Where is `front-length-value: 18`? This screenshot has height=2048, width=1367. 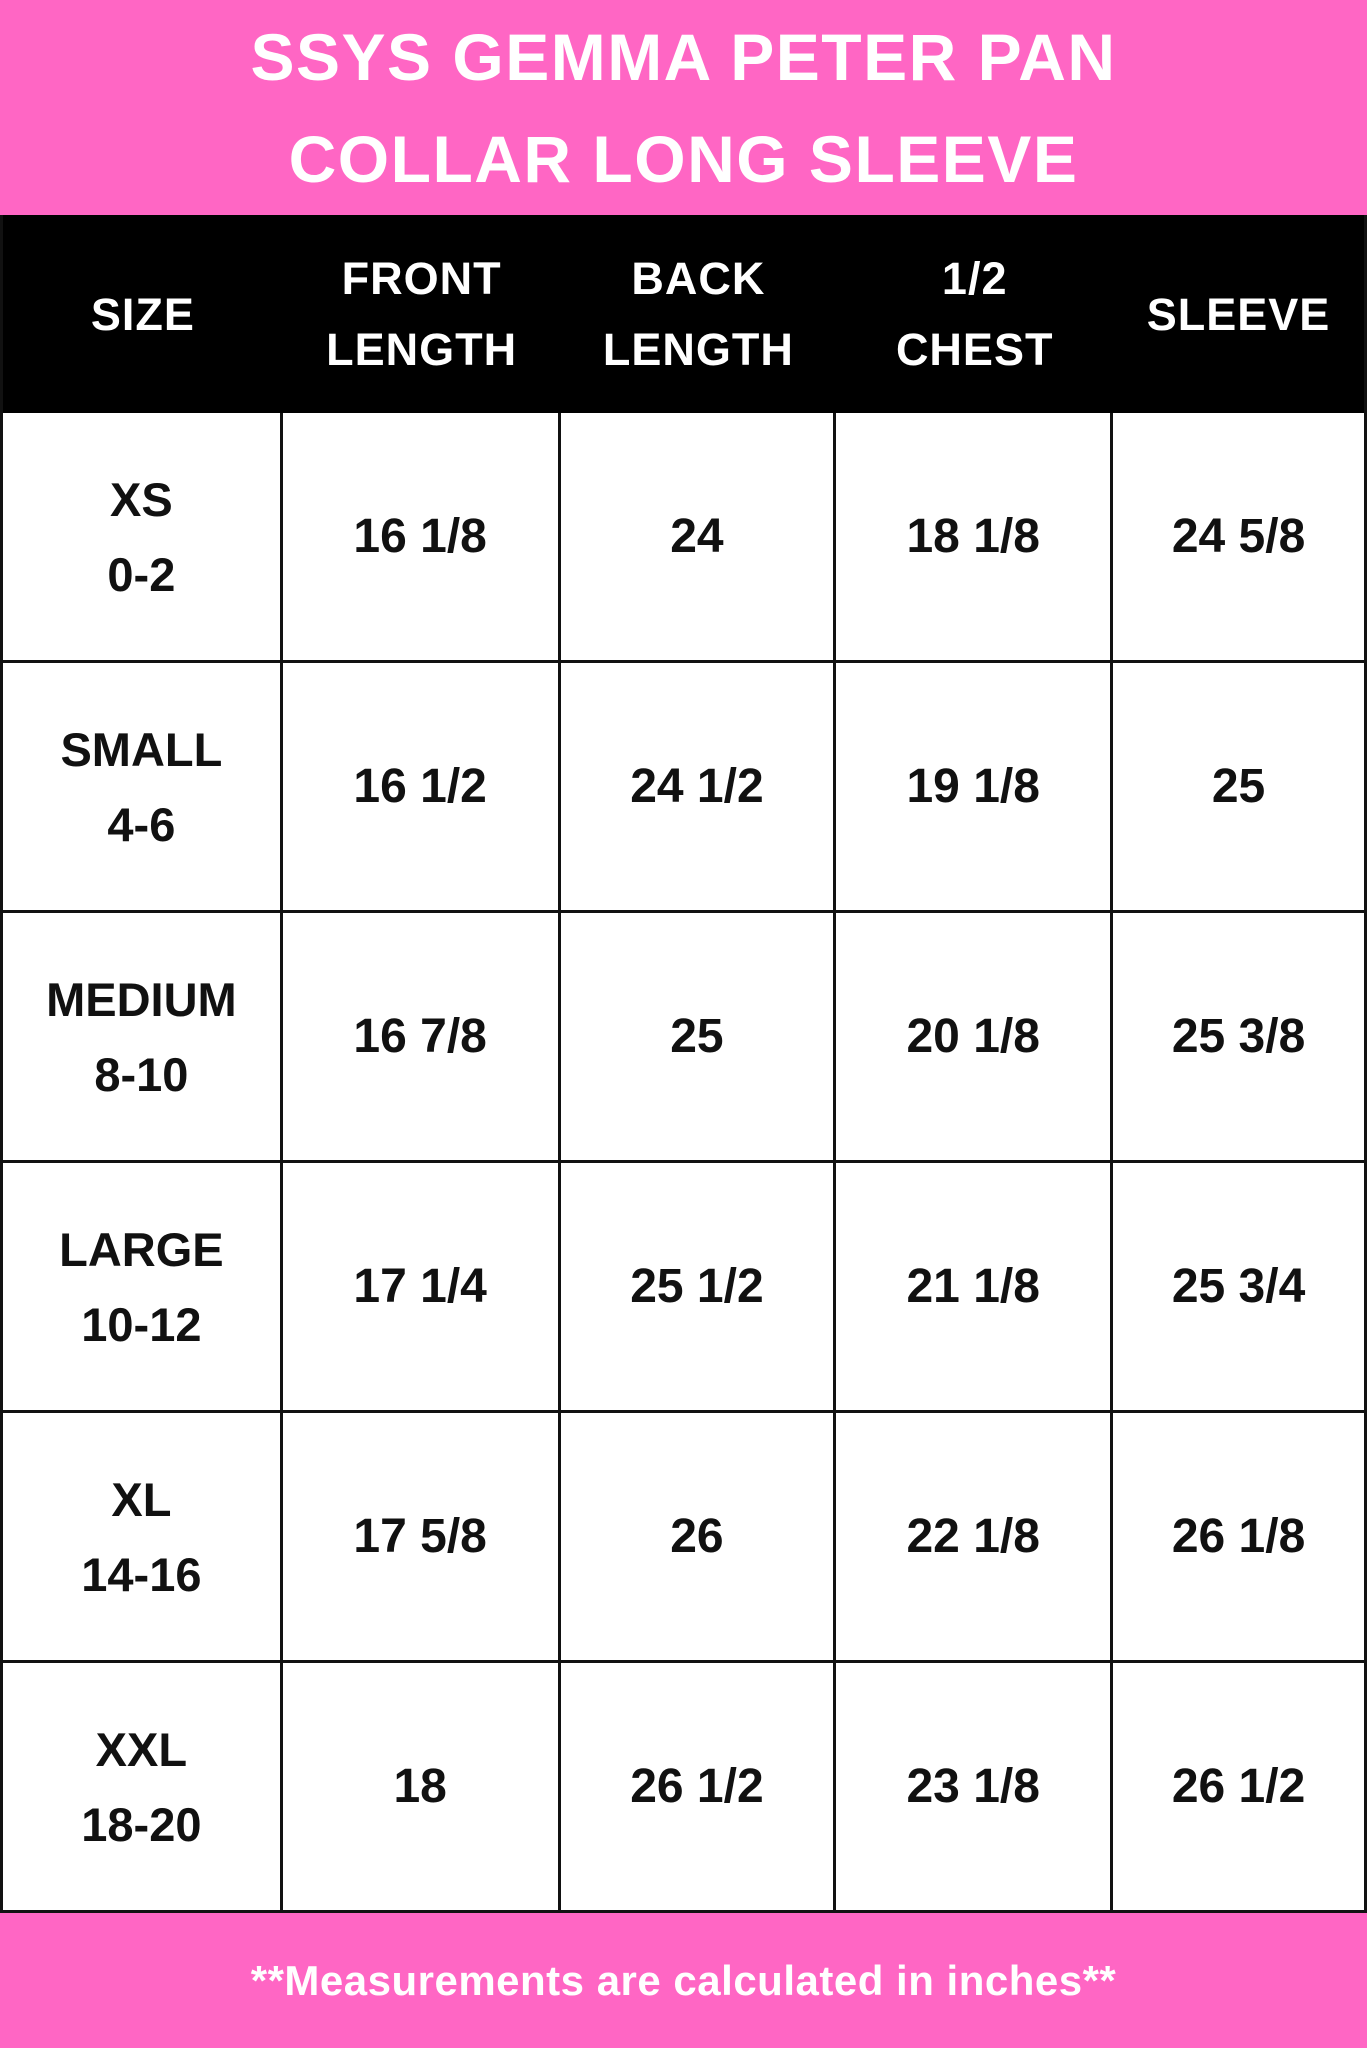
front-length-value: 18 is located at coordinates (421, 1788).